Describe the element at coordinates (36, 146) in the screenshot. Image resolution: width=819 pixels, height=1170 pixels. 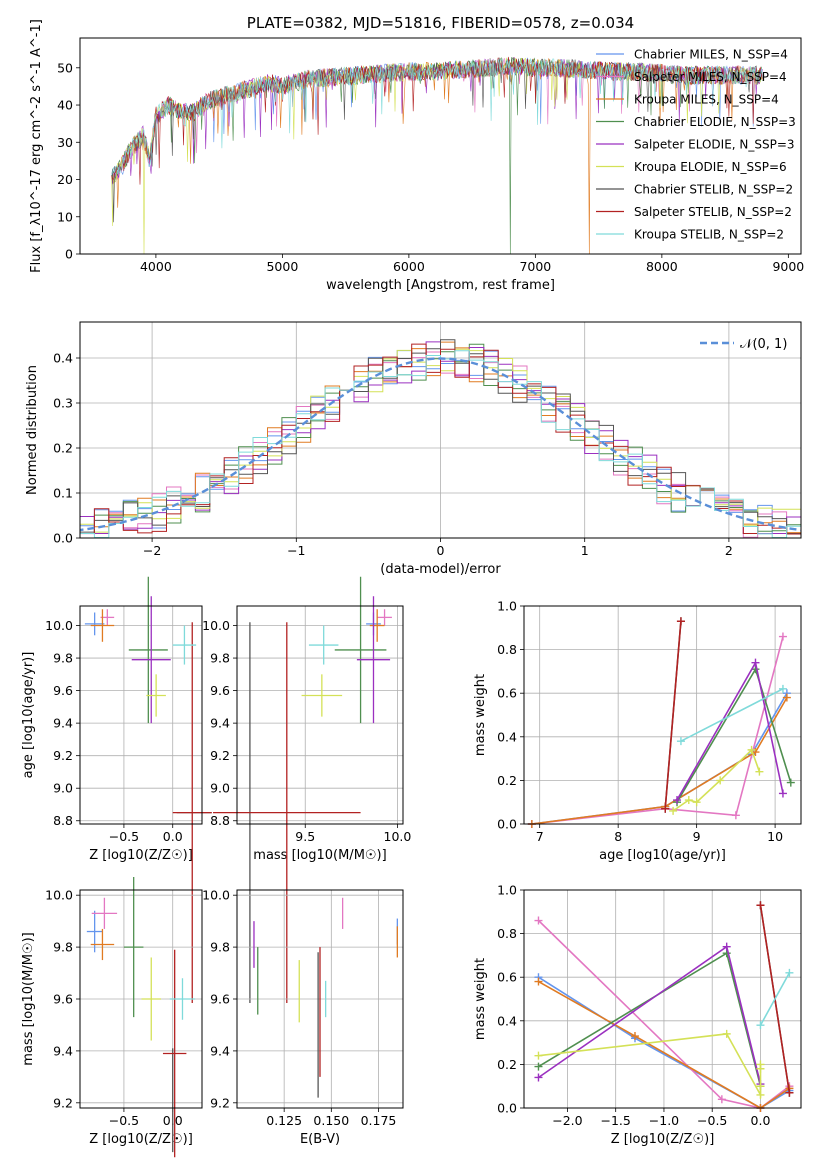
I see `y-axis-label: Flux [f_λ10^-17 erg cm^-2 s^-1 A^-1]` at that location.